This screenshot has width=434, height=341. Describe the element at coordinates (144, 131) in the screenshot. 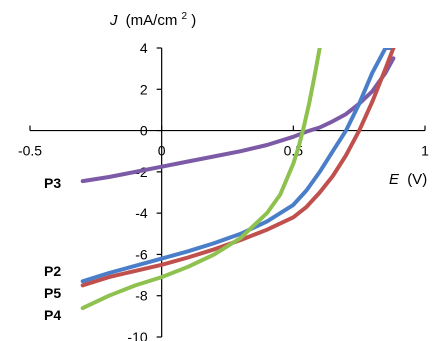

I see `y-tick-label: 0` at that location.